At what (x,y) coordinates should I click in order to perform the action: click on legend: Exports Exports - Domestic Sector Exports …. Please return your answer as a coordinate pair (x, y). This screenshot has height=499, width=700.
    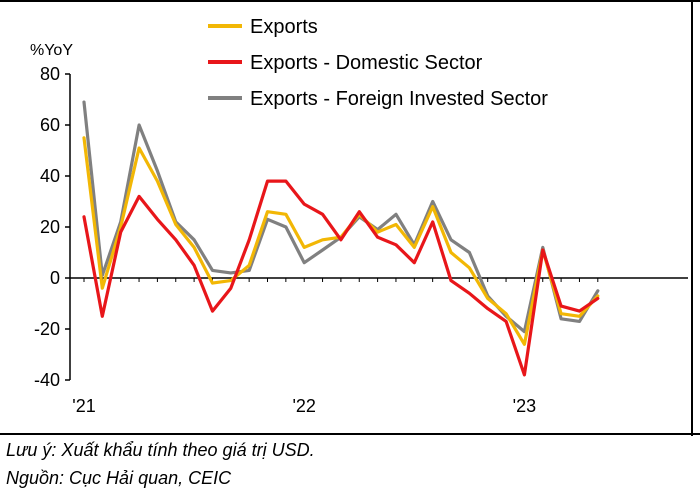
    Looking at the image, I should click on (378, 63).